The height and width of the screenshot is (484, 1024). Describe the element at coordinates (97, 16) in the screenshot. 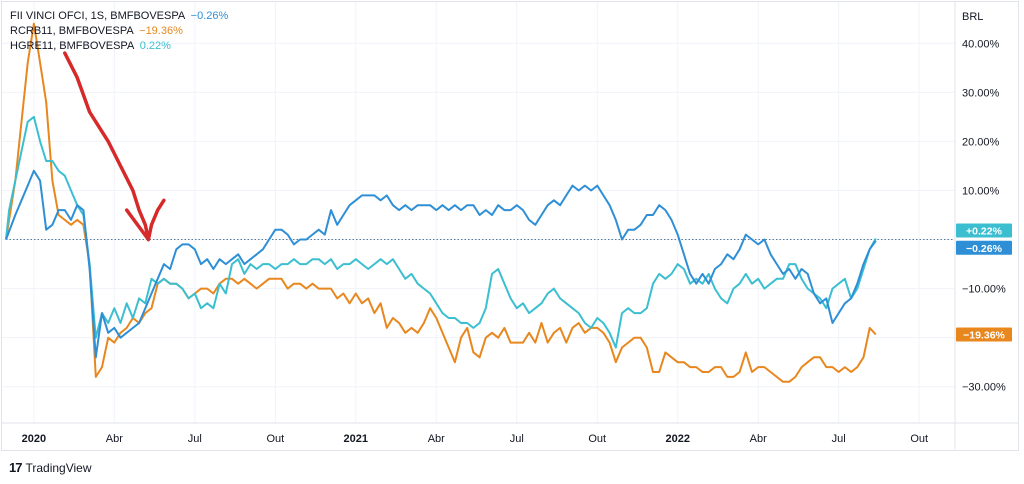

I see `legend-label: FII VINCI OFCI, 1S, BMFBOVESPA` at that location.